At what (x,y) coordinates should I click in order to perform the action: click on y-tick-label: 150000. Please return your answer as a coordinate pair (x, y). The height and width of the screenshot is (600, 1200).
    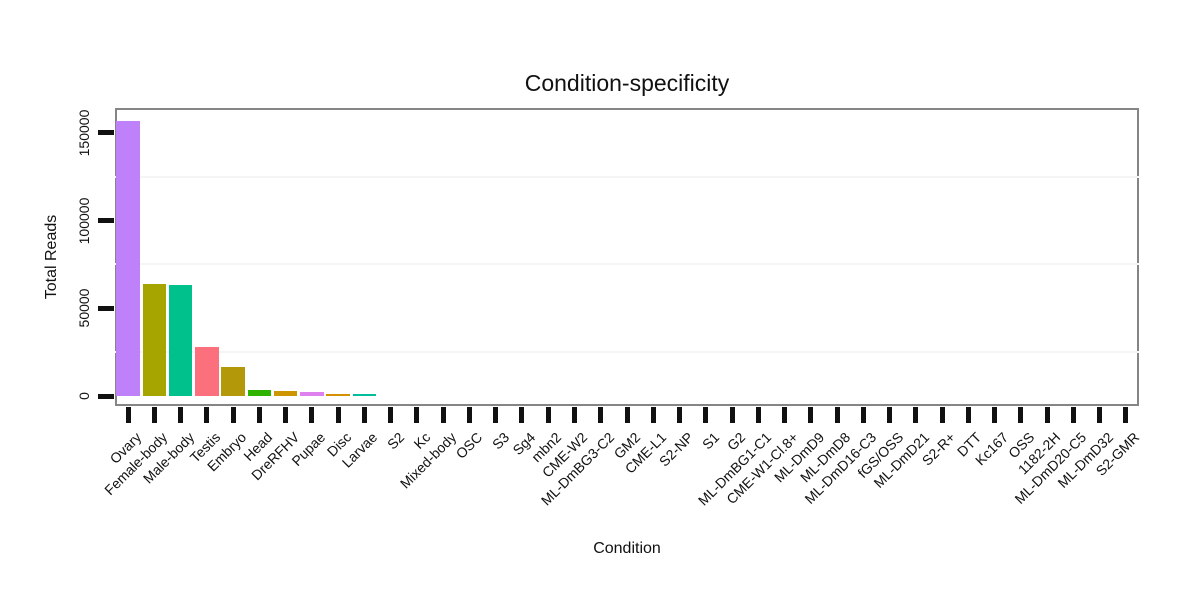
    Looking at the image, I should click on (84, 133).